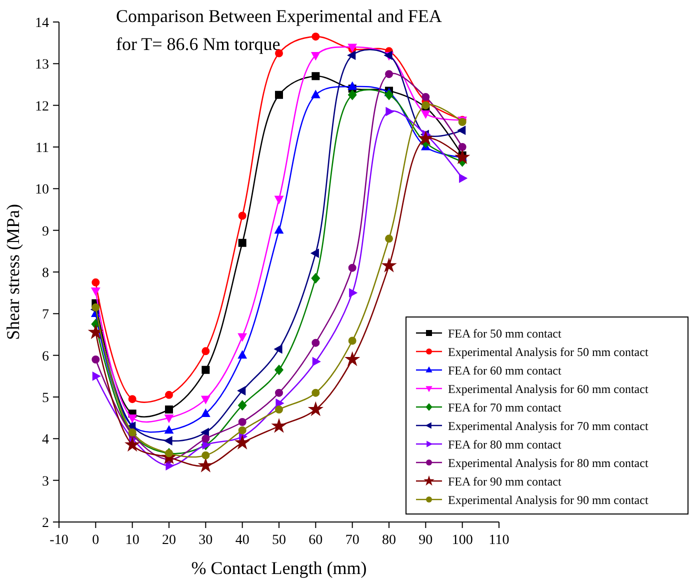 The image size is (693, 586). What do you see at coordinates (505, 407) in the screenshot?
I see `legend-label: FEA for 70 mm contact` at bounding box center [505, 407].